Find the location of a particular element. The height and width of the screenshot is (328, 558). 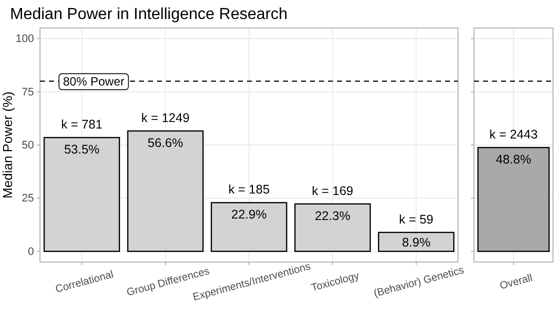

data-label: 22.9% is located at coordinates (249, 215).